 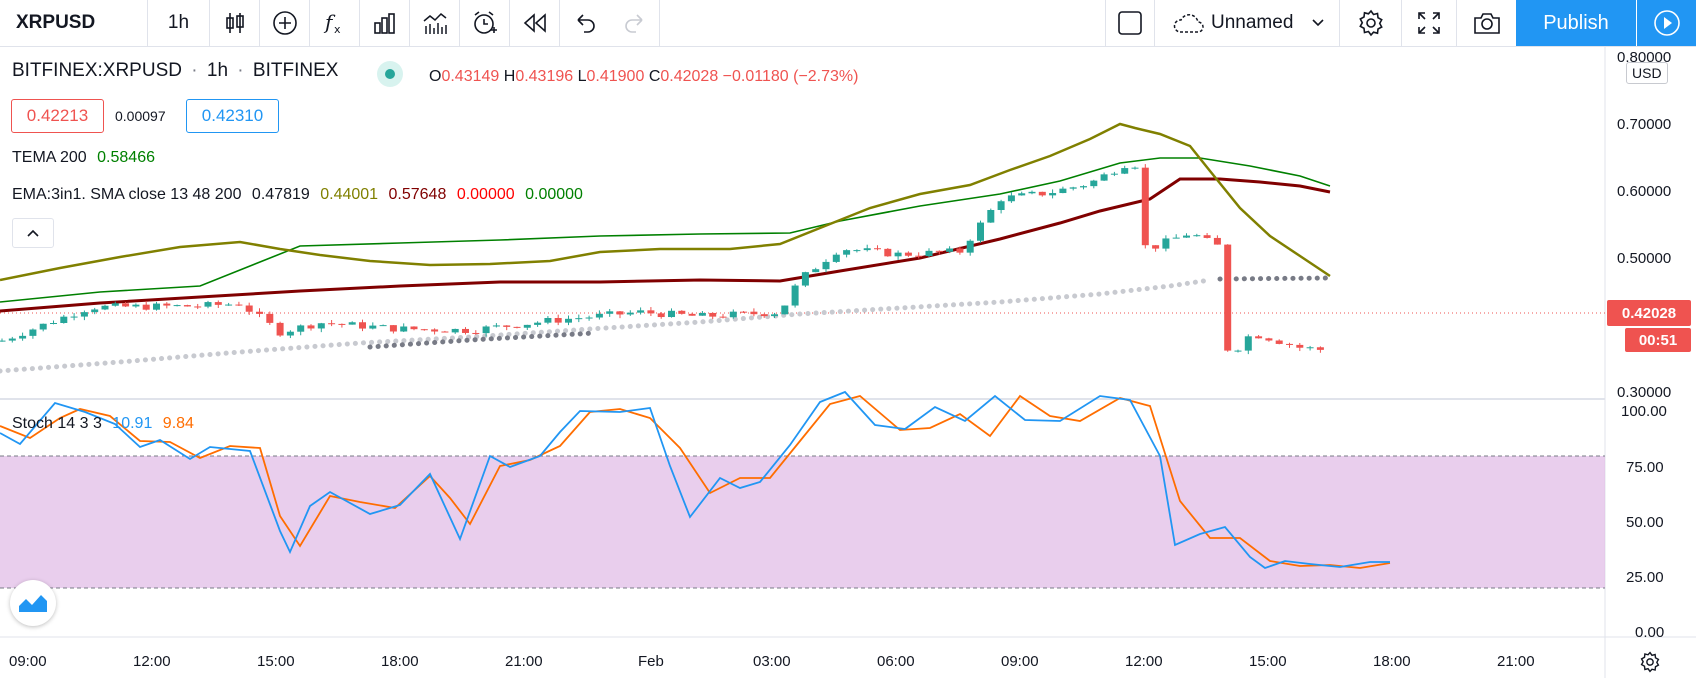 I want to click on price-tick: 0.80000, so click(x=1644, y=57).